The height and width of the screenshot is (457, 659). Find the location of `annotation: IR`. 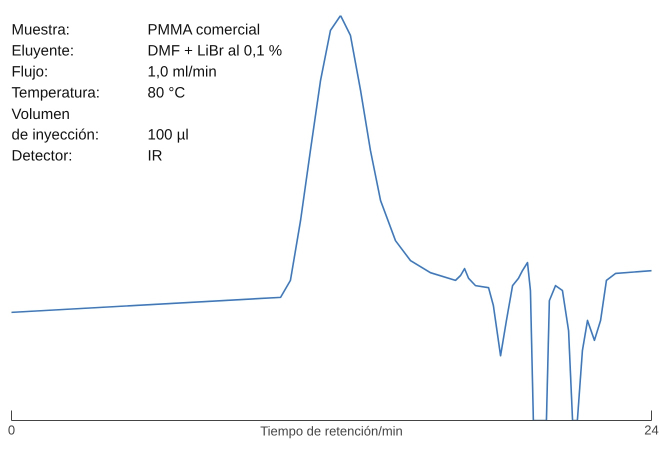

annotation: IR is located at coordinates (155, 156).